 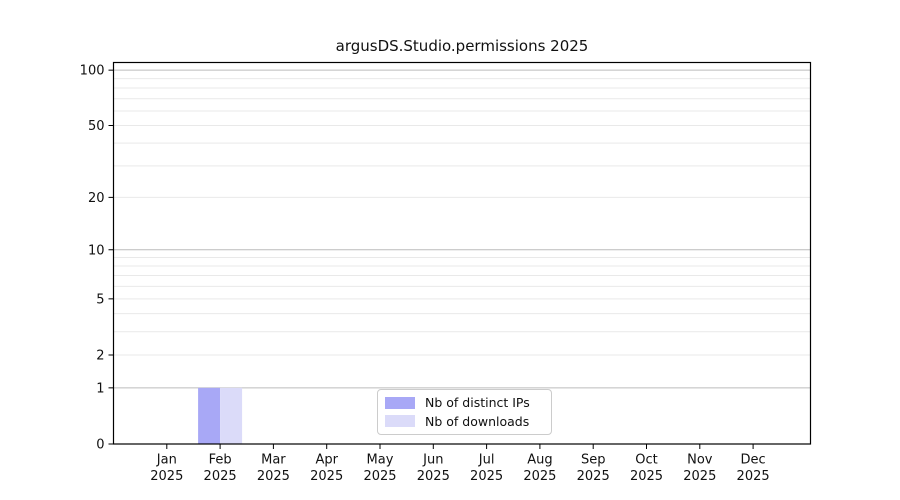 I want to click on x-tick-label-month: Apr, so click(x=326, y=460).